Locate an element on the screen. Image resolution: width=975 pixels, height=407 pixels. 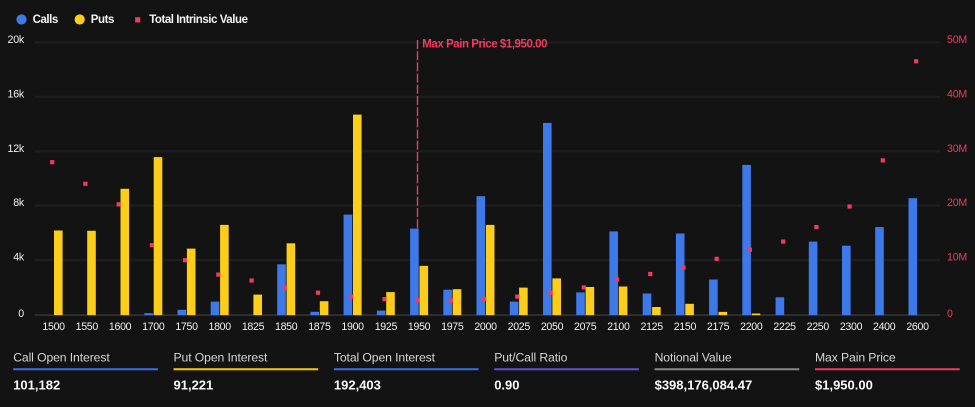
svg-text: 2175 is located at coordinates (718, 327).